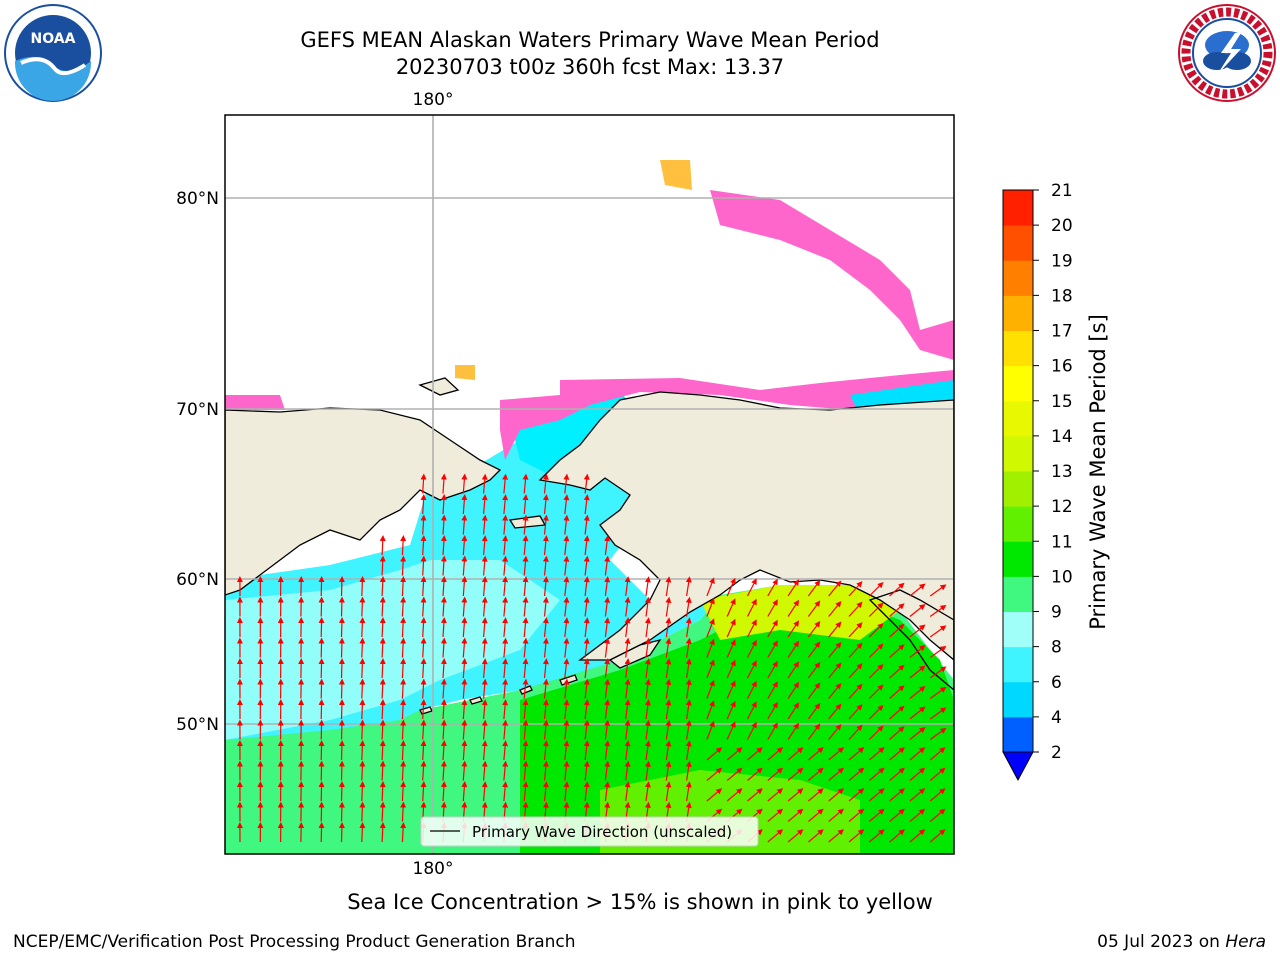 This screenshot has width=1280, height=960. I want to click on lat-label-50: 50°N, so click(197, 725).